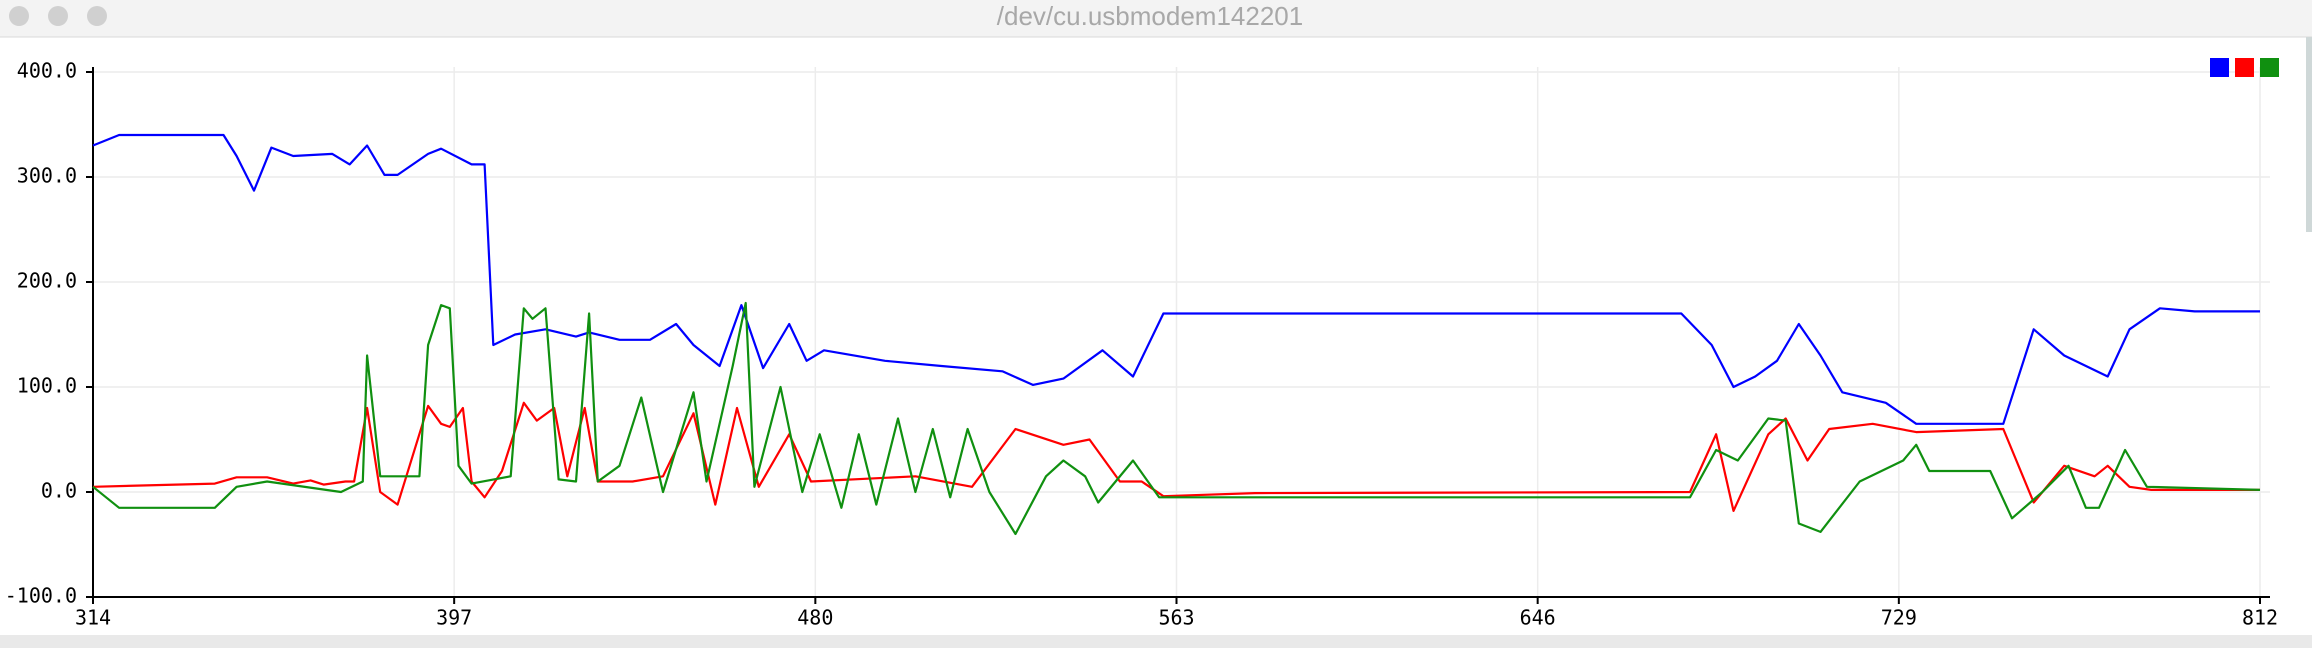 This screenshot has width=2312, height=652. I want to click on x-tick-label: 397, so click(454, 618).